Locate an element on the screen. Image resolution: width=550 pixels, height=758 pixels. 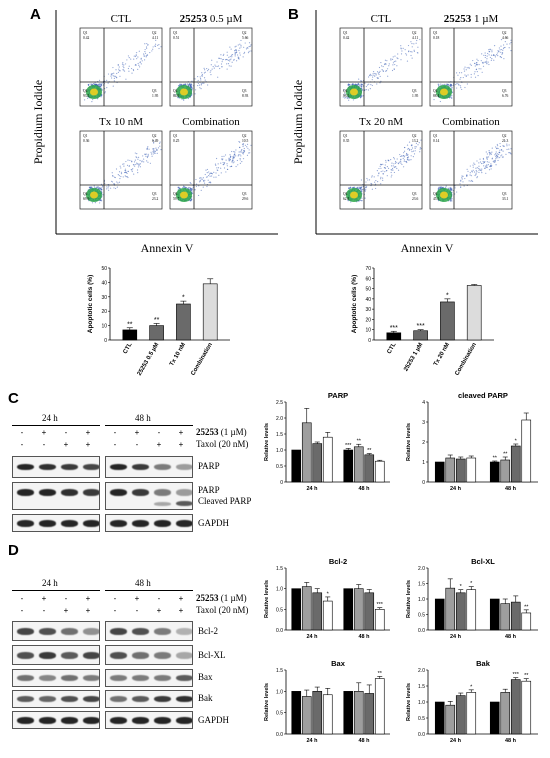
significance-mark: *** is located at coordinates (421, 326).